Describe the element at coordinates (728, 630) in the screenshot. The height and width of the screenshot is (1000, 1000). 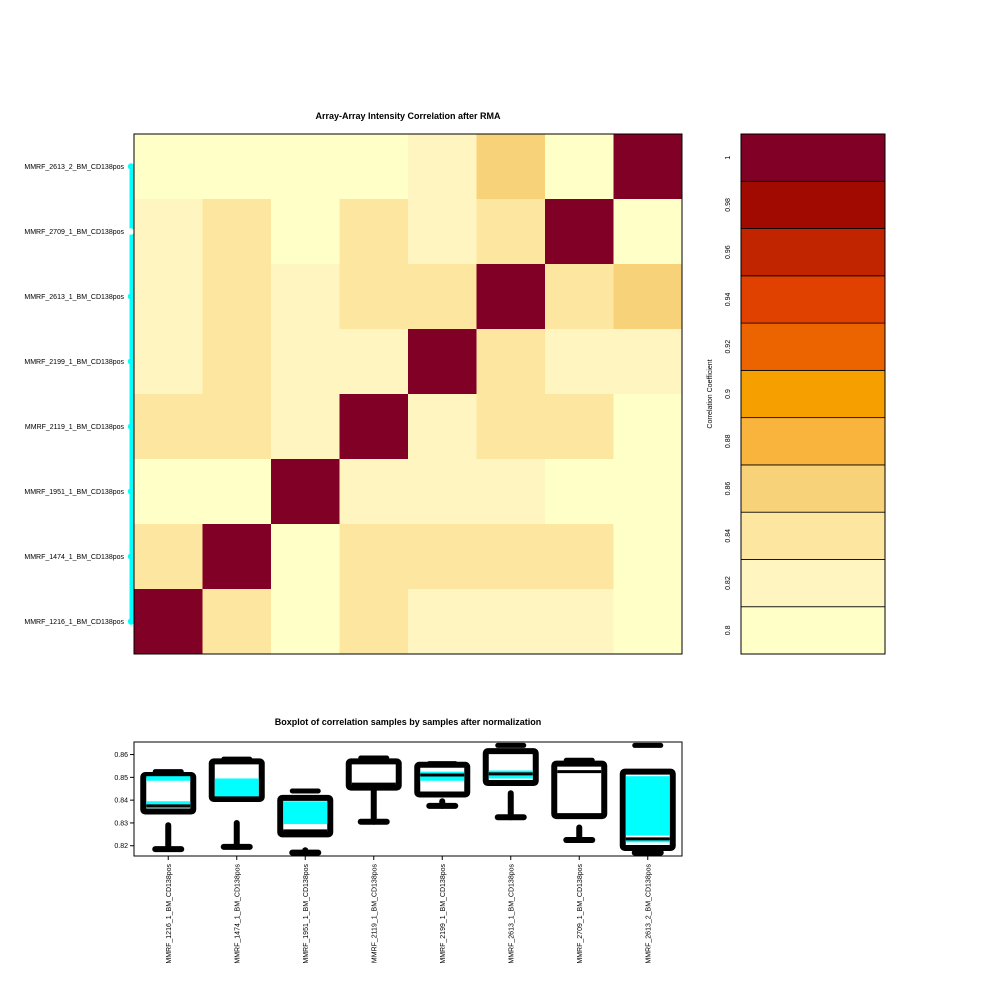
I see `colorbar-tick-label: 0.8` at that location.